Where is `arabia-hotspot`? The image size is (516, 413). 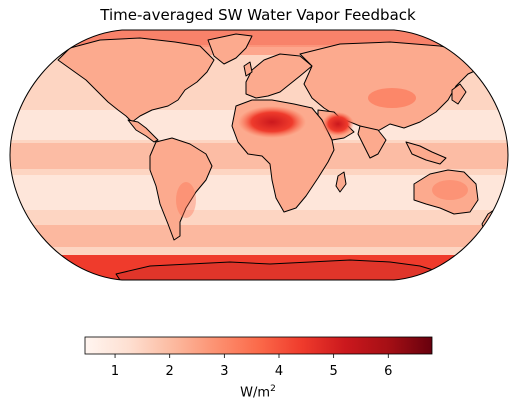
arabia-hotspot is located at coordinates (338, 124).